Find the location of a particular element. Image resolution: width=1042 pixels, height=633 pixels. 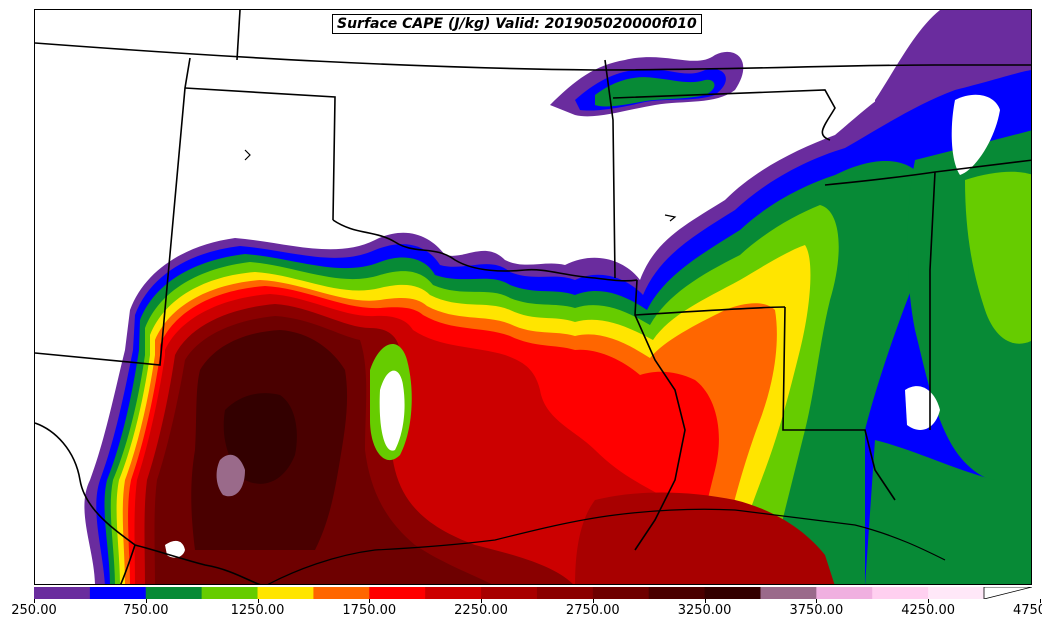

colorbar-tick-label: 3750.00 is located at coordinates (816, 610).